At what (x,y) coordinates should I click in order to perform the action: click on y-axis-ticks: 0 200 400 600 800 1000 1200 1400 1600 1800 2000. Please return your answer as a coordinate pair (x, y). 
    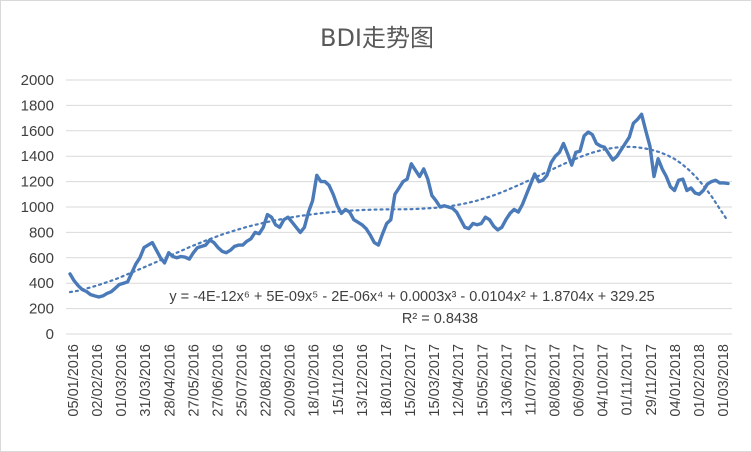
    Looking at the image, I should click on (37, 207).